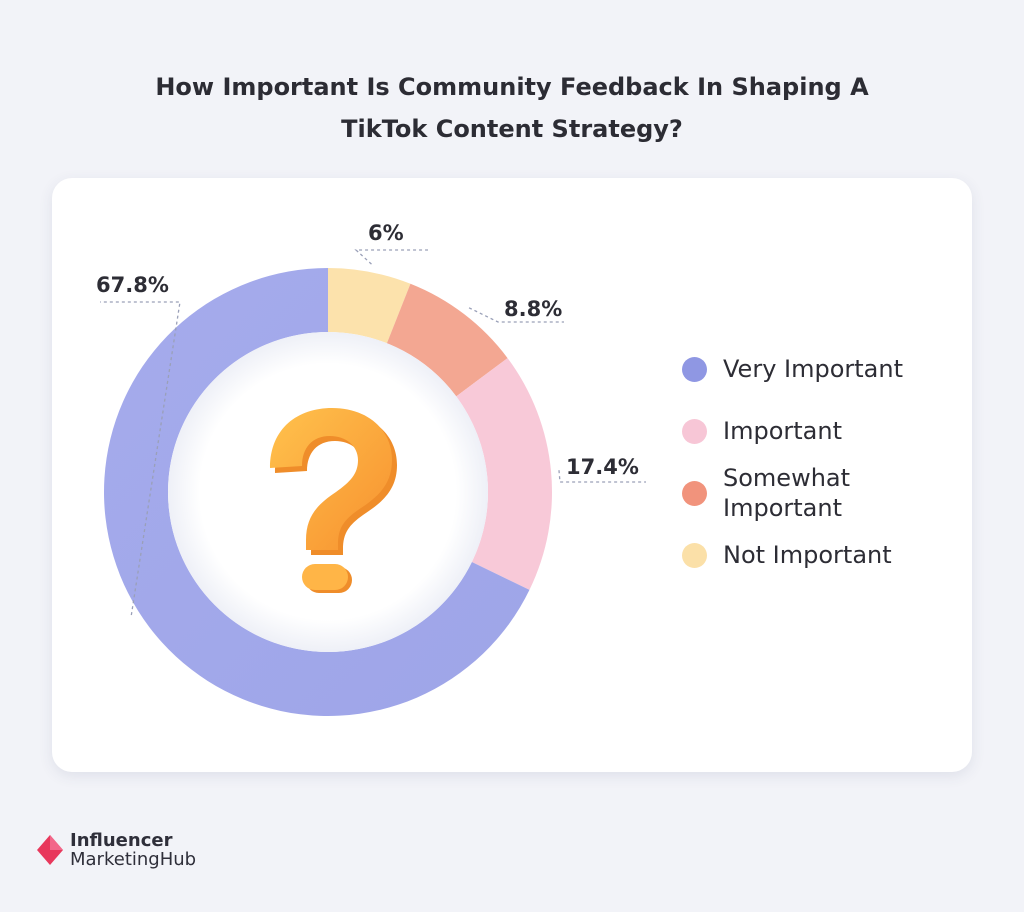 The height and width of the screenshot is (912, 1024). What do you see at coordinates (333, 500) in the screenshot?
I see `question-mark-icon` at bounding box center [333, 500].